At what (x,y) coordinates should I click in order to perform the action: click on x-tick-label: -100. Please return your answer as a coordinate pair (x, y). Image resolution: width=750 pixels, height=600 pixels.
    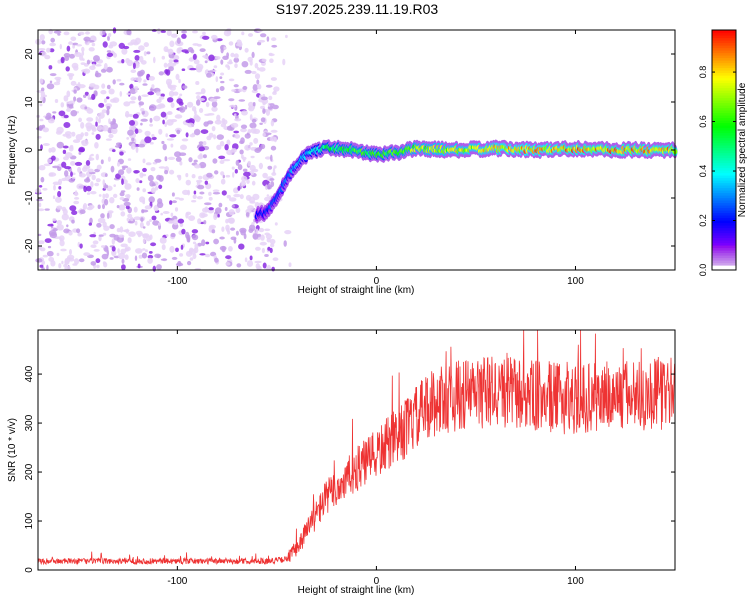
    Looking at the image, I should click on (177, 281).